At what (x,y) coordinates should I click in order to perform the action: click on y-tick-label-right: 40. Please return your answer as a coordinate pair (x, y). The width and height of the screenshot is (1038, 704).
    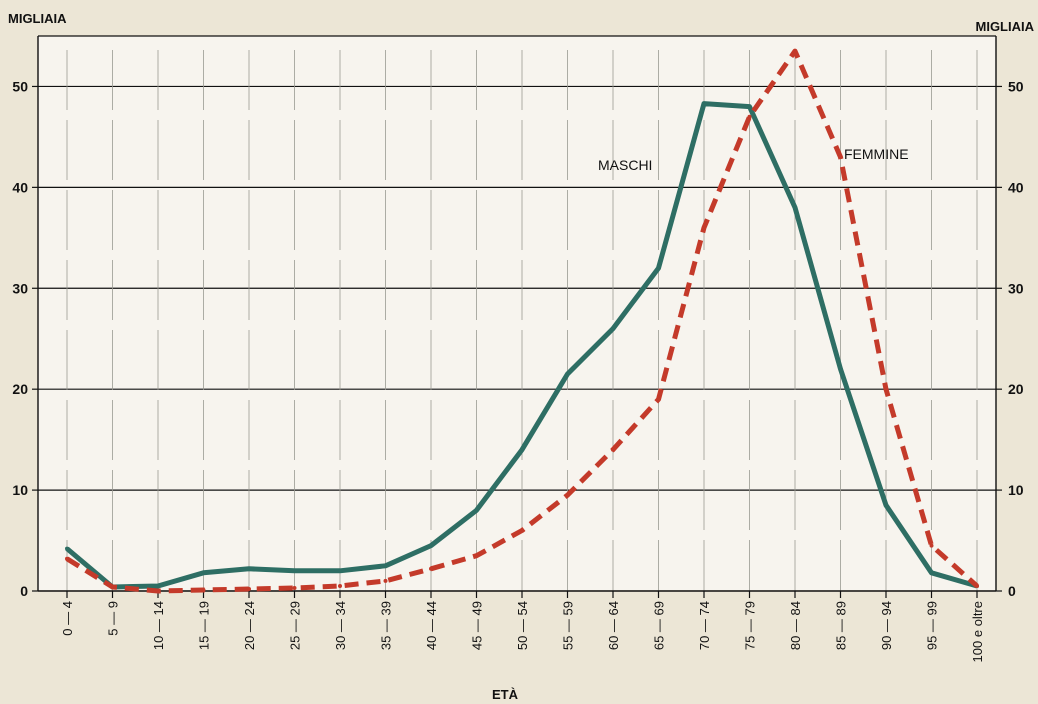
    Looking at the image, I should click on (1016, 187).